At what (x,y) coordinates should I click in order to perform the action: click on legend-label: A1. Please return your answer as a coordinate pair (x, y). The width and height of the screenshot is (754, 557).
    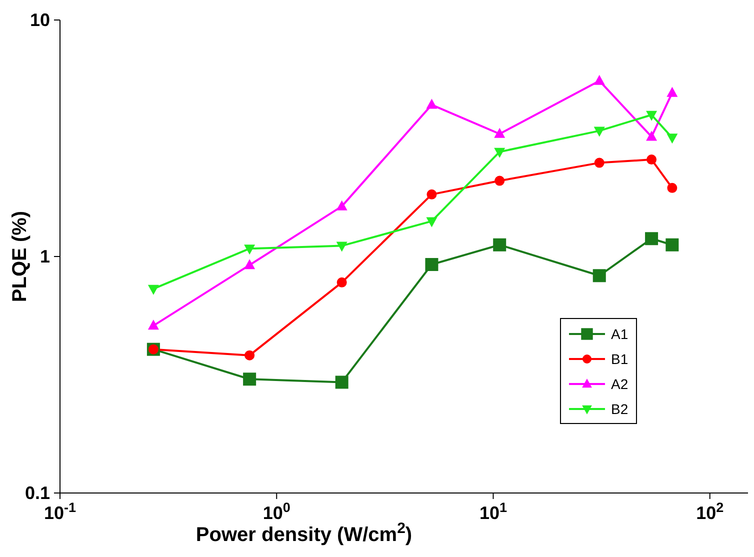
    Looking at the image, I should click on (619, 334).